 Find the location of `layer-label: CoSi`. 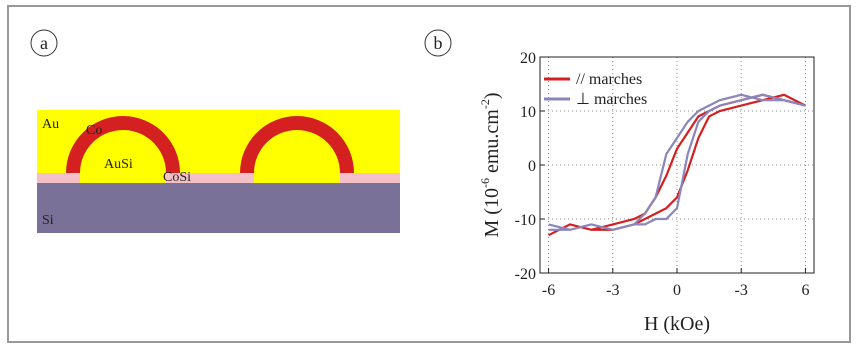

layer-label: CoSi is located at coordinates (177, 177).